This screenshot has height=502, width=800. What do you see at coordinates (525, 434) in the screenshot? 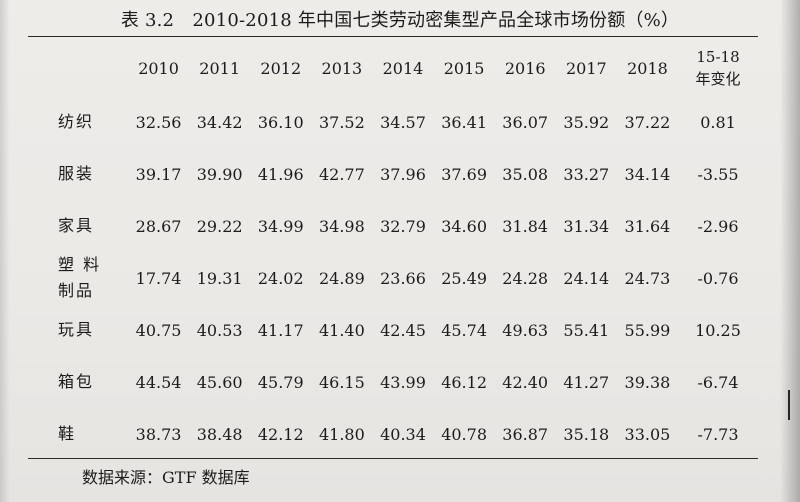
I see `value-cell: 36.87` at bounding box center [525, 434].